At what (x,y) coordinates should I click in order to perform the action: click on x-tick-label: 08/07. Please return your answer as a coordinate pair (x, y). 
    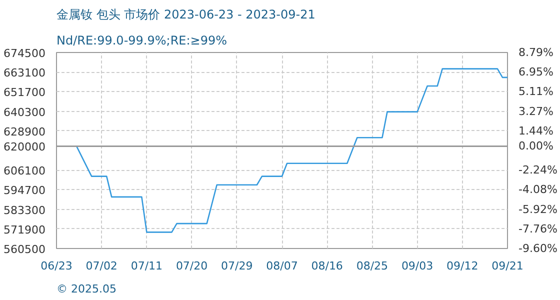
    Looking at the image, I should click on (282, 266).